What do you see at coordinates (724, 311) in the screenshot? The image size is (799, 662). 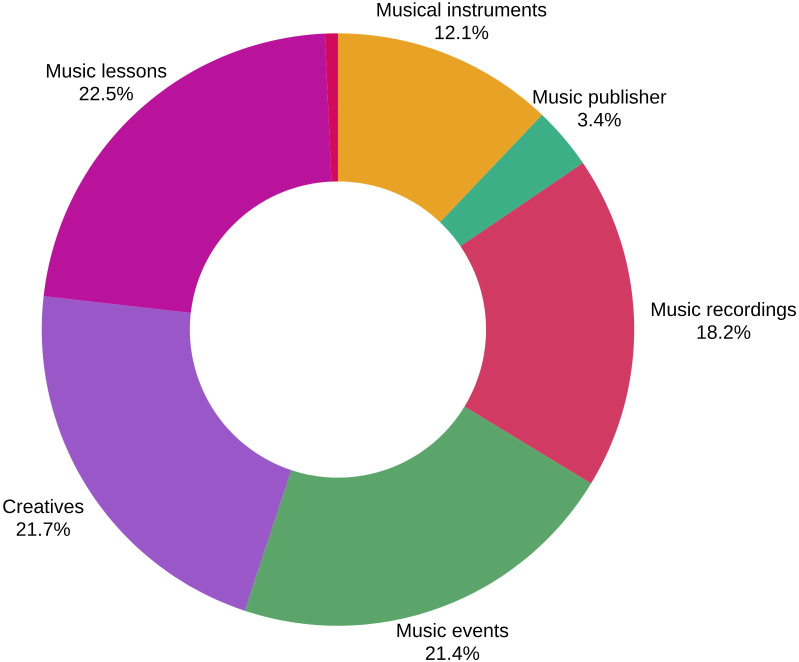 I see `slice-label: Music recordings` at bounding box center [724, 311].